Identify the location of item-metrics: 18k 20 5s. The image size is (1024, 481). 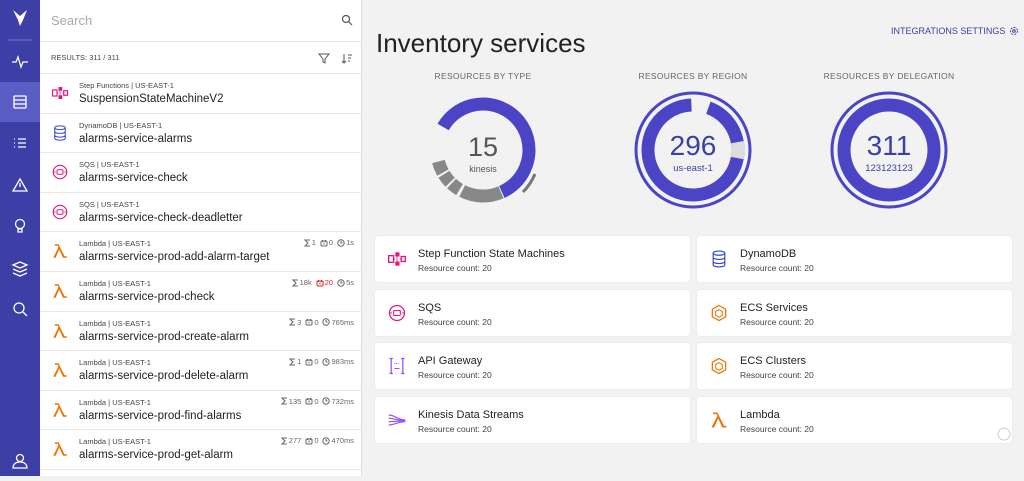
(322, 282).